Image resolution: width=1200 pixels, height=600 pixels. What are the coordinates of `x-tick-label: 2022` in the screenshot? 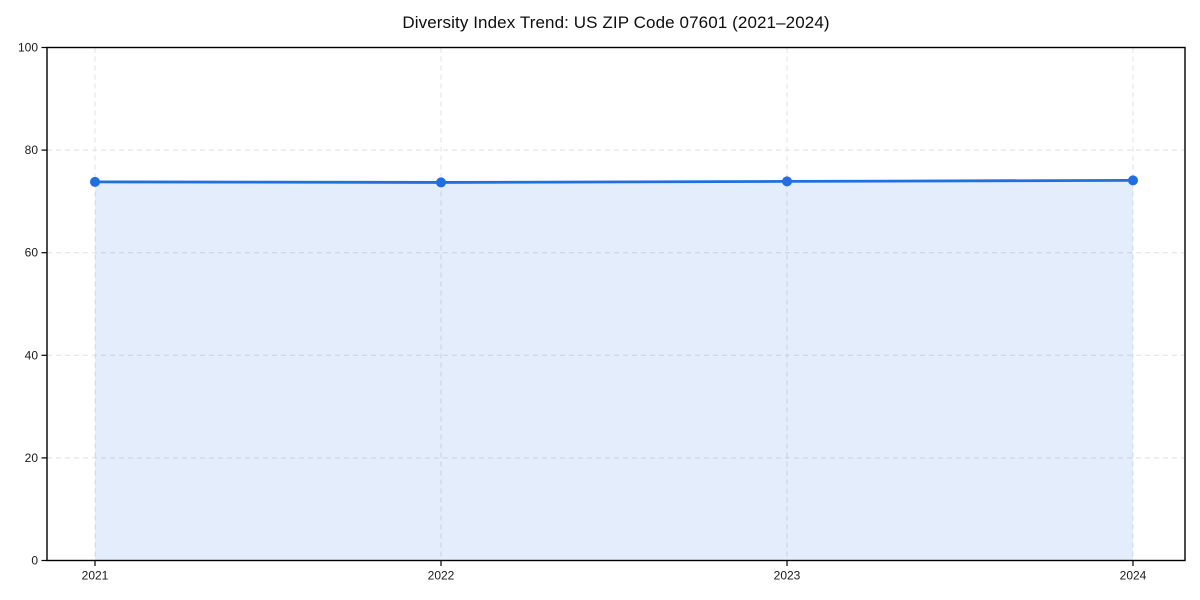 It's located at (441, 576).